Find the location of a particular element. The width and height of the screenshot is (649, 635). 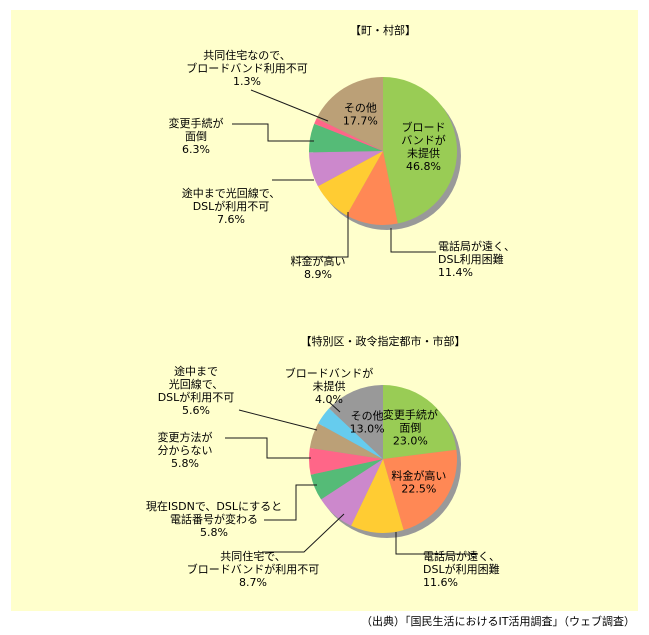

slice-label-line: DSLが利用困難 is located at coordinates (461, 569).